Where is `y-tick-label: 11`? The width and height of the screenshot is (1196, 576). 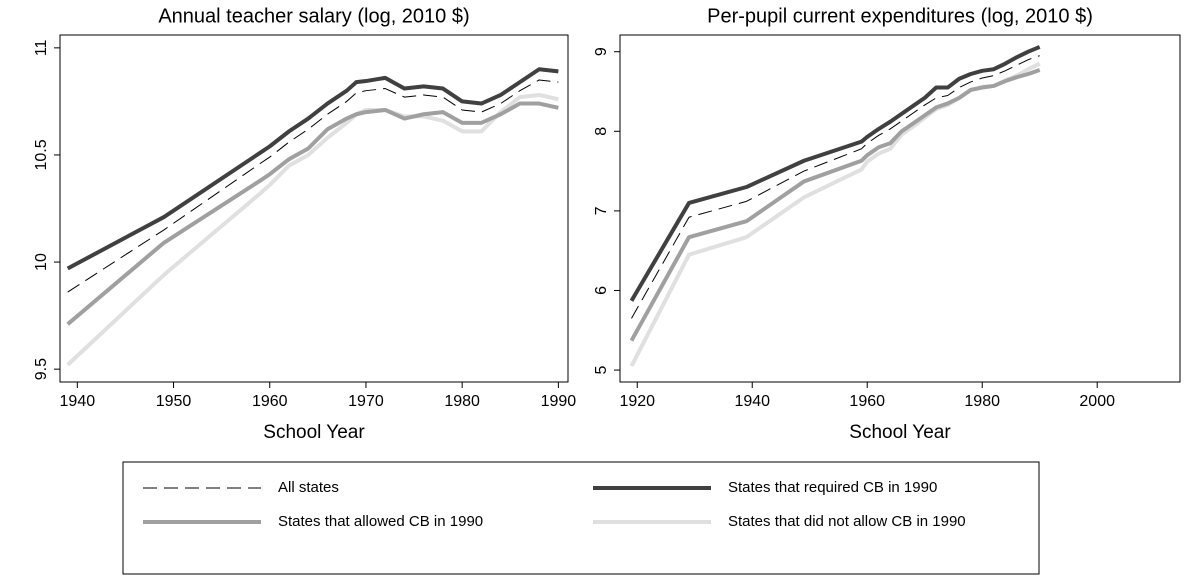
y-tick-label: 11 is located at coordinates (41, 47).